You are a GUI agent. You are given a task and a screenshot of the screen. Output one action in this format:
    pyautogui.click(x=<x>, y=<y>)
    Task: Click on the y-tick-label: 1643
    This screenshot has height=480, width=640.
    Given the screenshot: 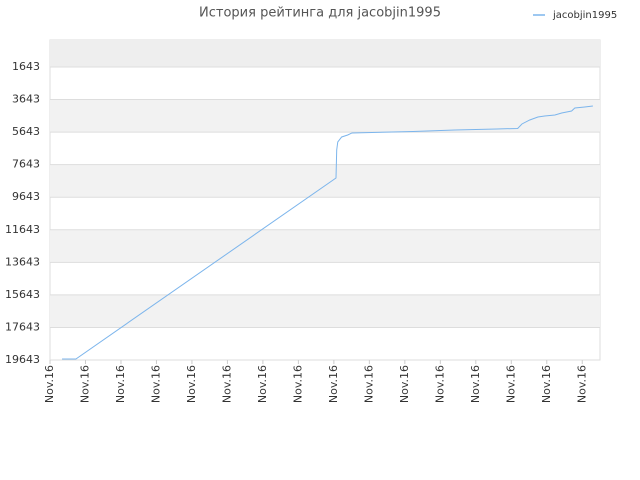 What is the action you would take?
    pyautogui.click(x=26, y=66)
    